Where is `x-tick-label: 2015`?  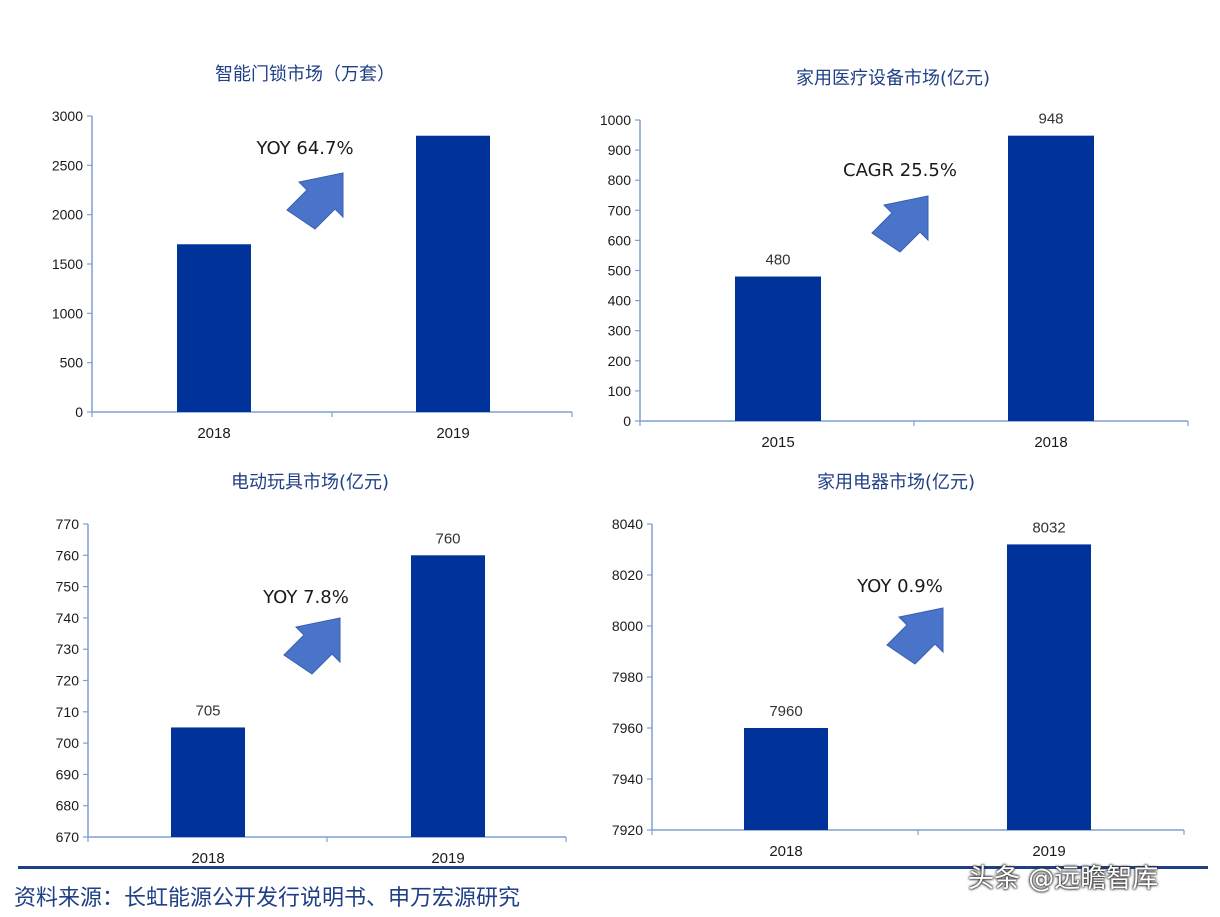 x-tick-label: 2015 is located at coordinates (777, 442).